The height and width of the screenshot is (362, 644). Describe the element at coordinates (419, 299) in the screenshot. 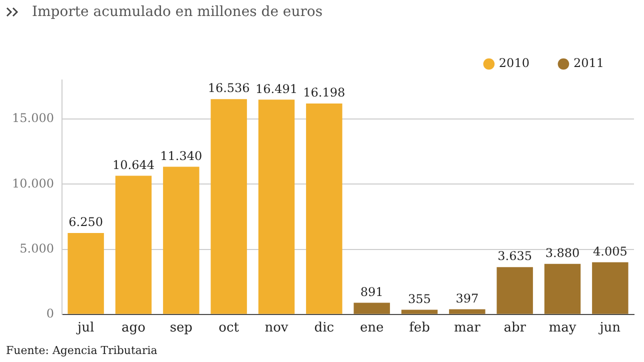

I see `data-label: 355` at that location.